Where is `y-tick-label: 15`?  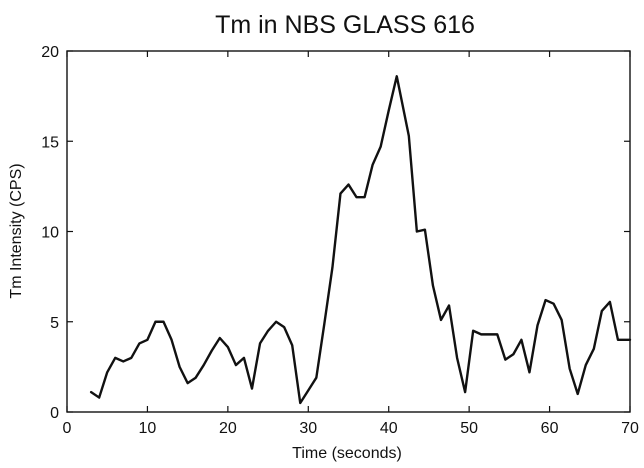
y-tick-label: 15 is located at coordinates (50, 142).